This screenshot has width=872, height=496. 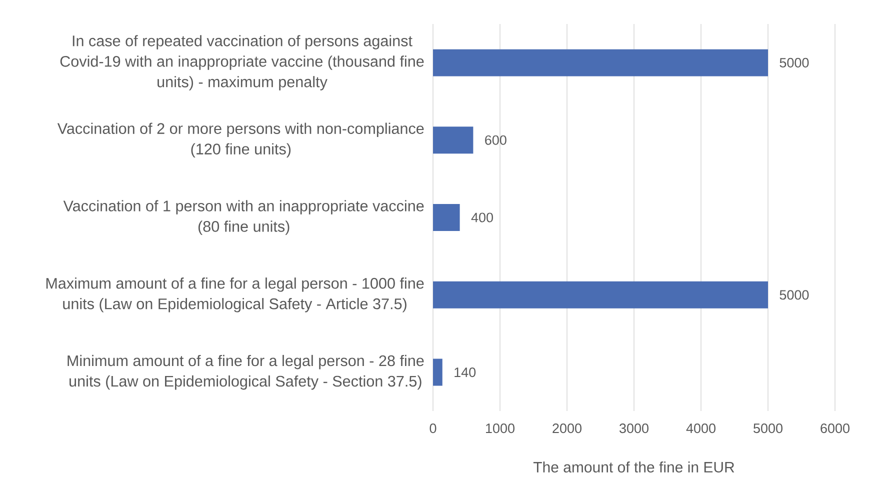 I want to click on x-tick-label: 2000, so click(x=567, y=429).